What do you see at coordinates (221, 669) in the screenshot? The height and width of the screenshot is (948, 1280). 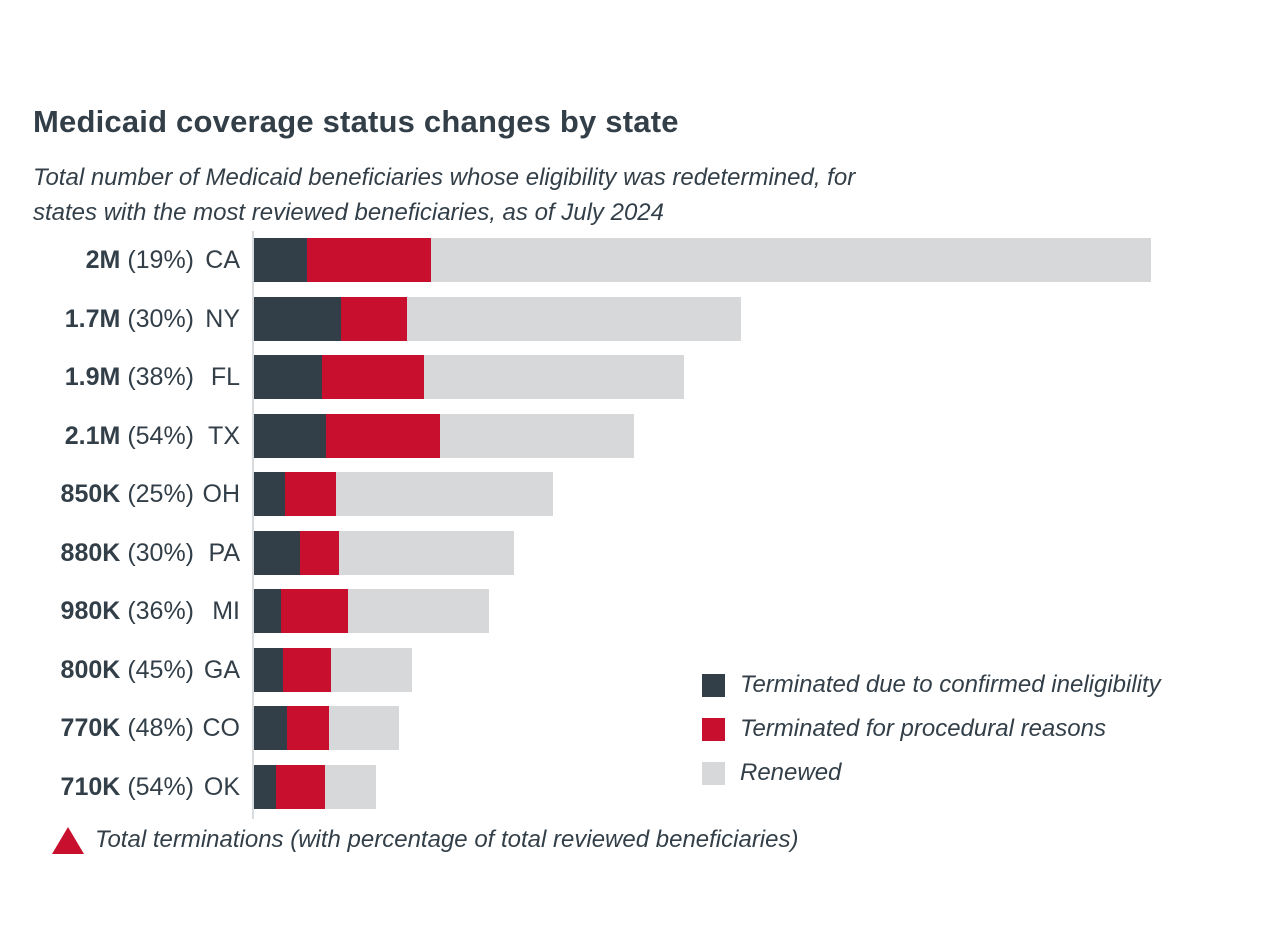 I see `state-label: GA` at bounding box center [221, 669].